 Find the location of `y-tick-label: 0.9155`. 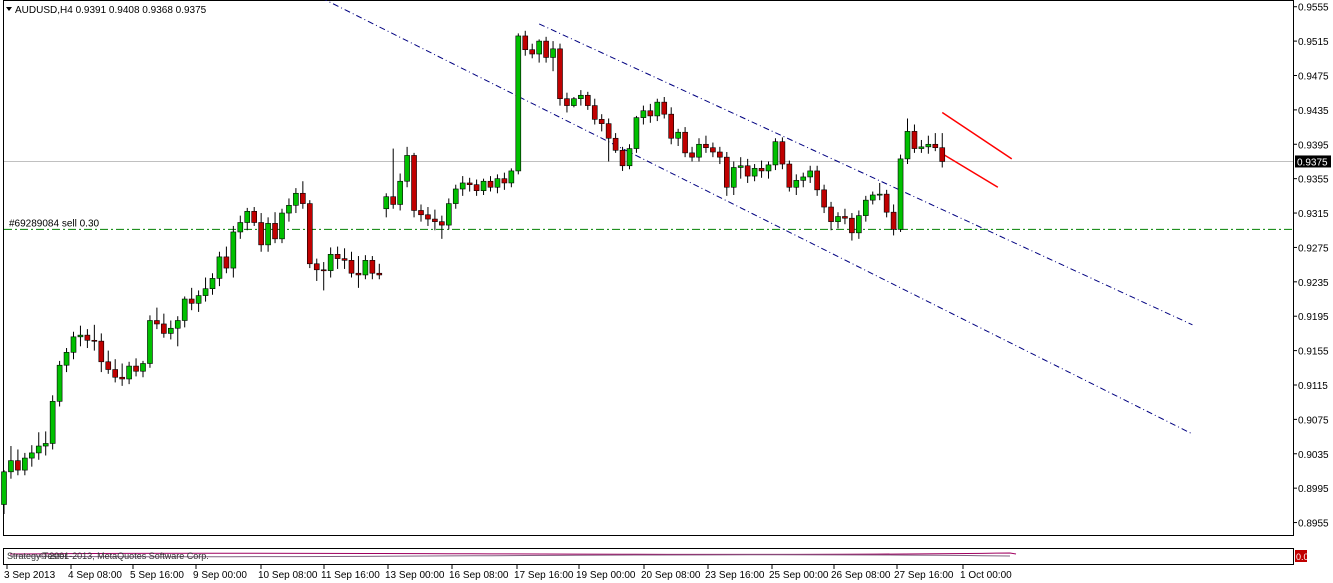

y-tick-label: 0.9155 is located at coordinates (1313, 352).